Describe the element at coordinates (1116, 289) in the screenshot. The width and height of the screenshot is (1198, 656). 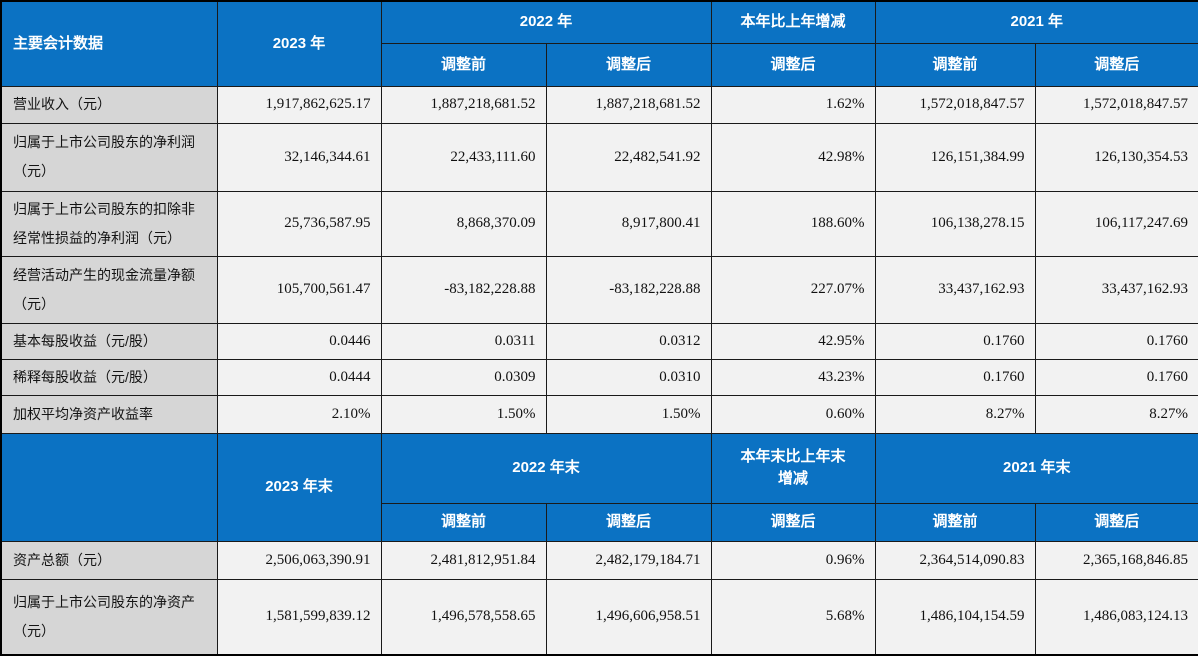
I see `value-2021-after: 33,437,162.93` at that location.